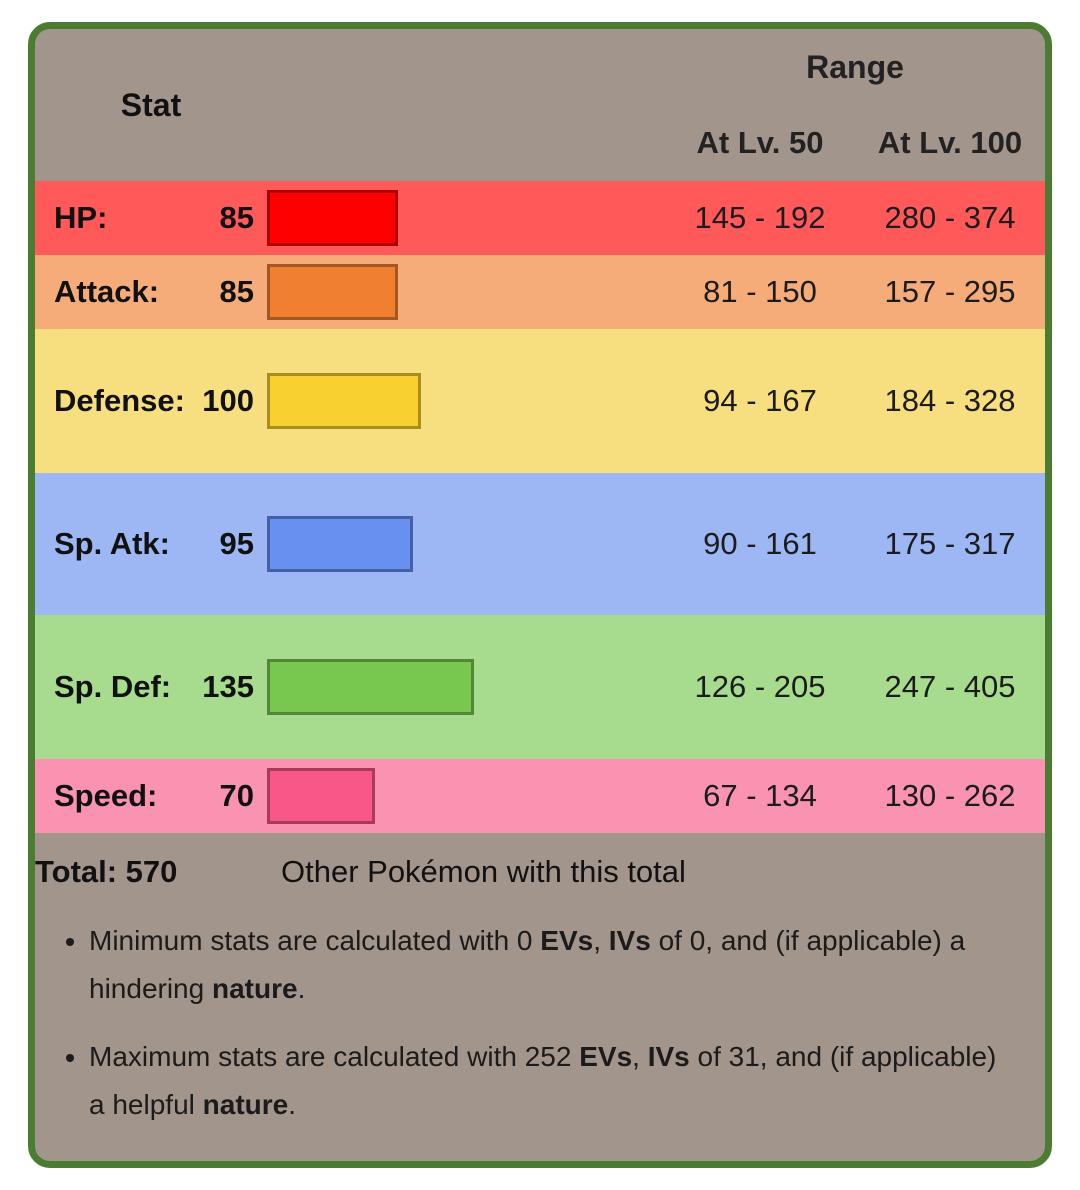 The image size is (1080, 1190). Describe the element at coordinates (760, 796) in the screenshot. I see `range-lv50: 67 - 134` at that location.